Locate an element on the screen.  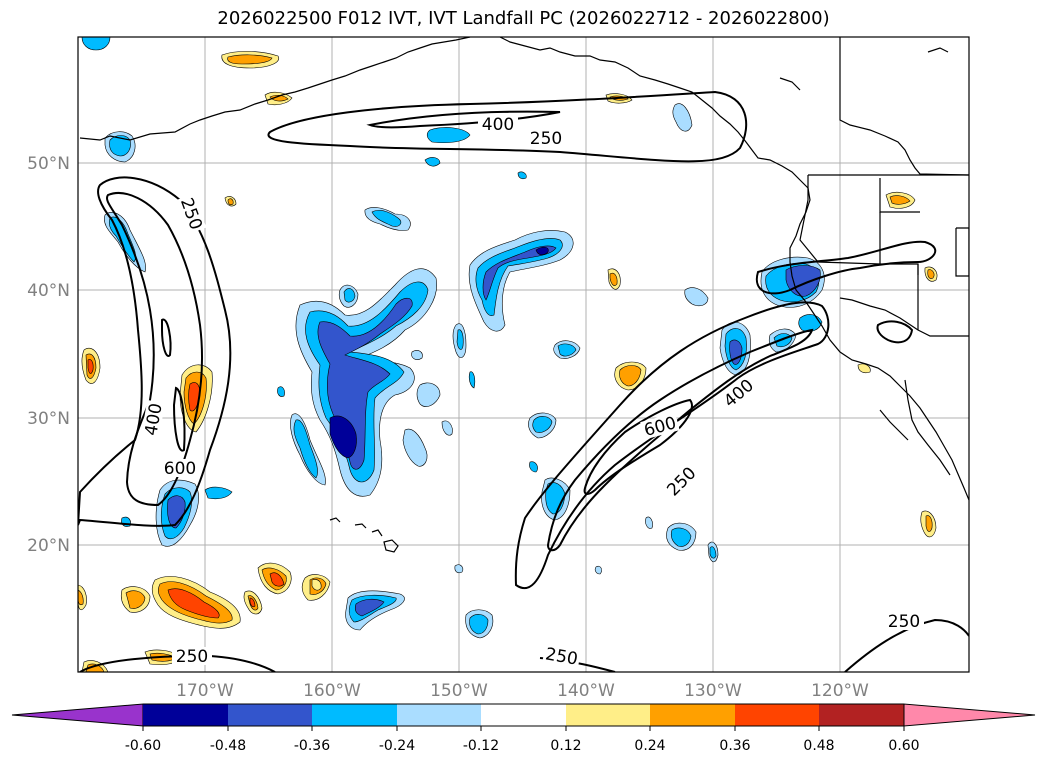
lat-label-30n: 30°N is located at coordinates (48, 419).